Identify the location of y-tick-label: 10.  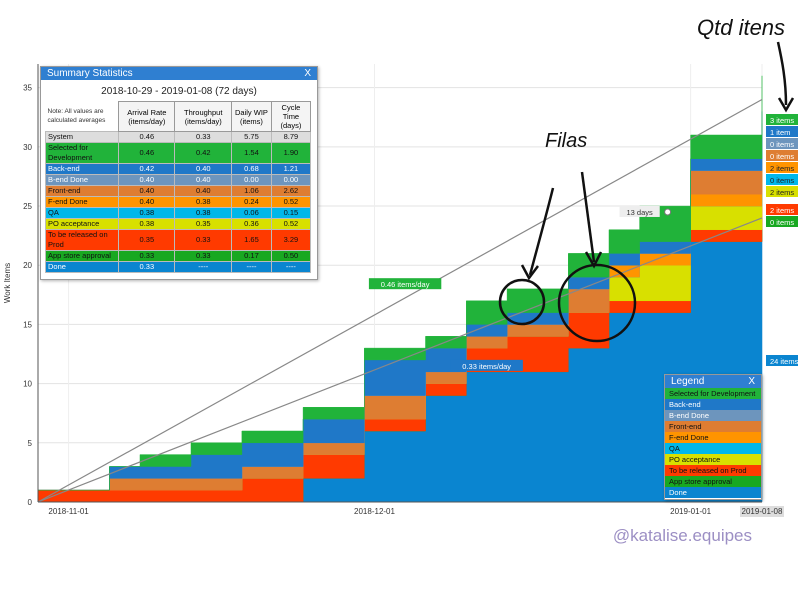
(27, 384).